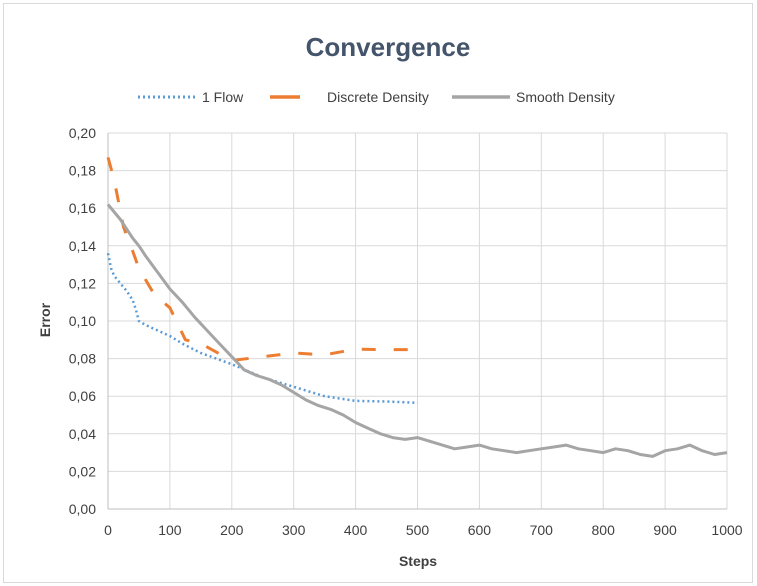 Image resolution: width=757 pixels, height=586 pixels. Describe the element at coordinates (82, 434) in the screenshot. I see `y-tick-label: 0,04` at that location.